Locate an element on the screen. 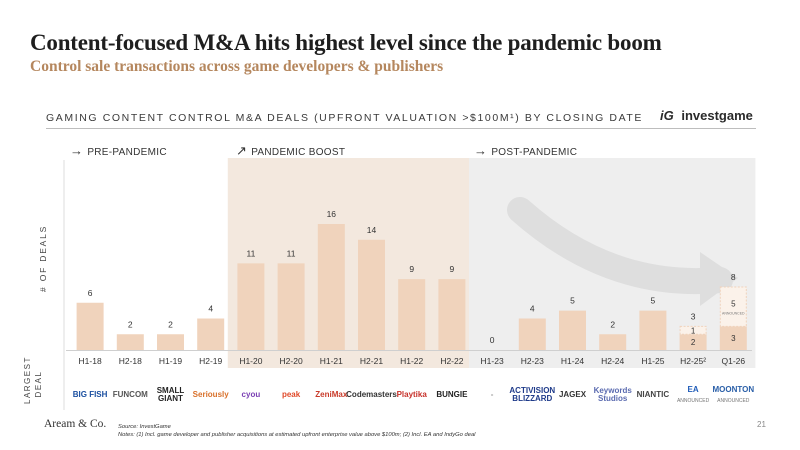 Image resolution: width=800 pixels, height=450 pixels. deal-logo-text: SMALL GIANT is located at coordinates (170, 394).